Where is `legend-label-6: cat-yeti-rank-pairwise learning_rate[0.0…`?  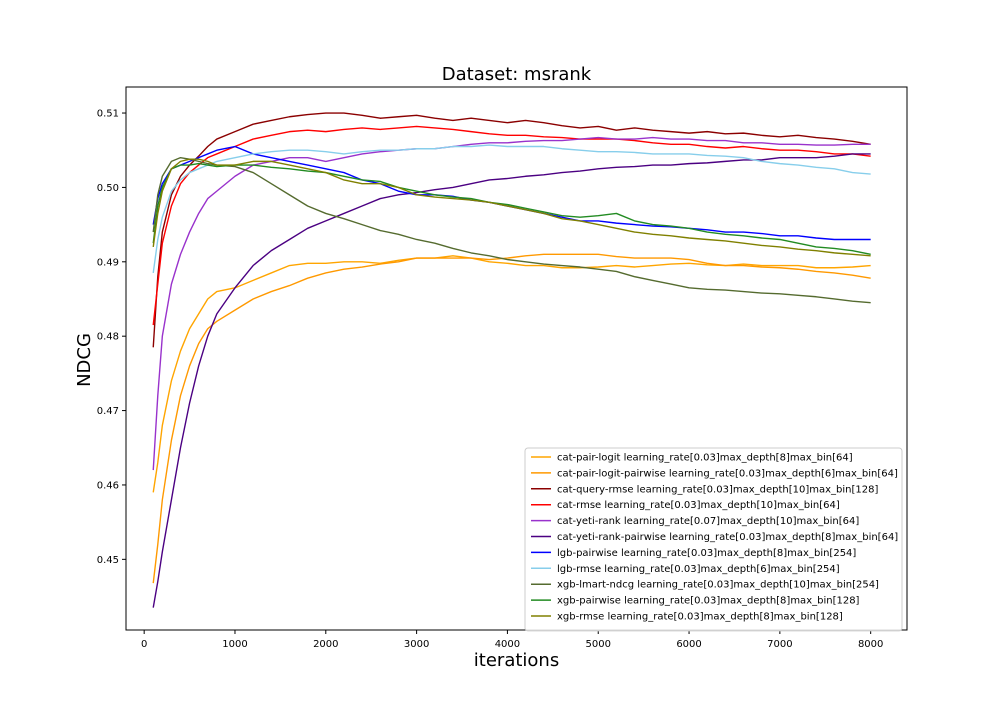
legend-label-6: cat-yeti-rank-pairwise learning_rate[0.0… is located at coordinates (727, 537).